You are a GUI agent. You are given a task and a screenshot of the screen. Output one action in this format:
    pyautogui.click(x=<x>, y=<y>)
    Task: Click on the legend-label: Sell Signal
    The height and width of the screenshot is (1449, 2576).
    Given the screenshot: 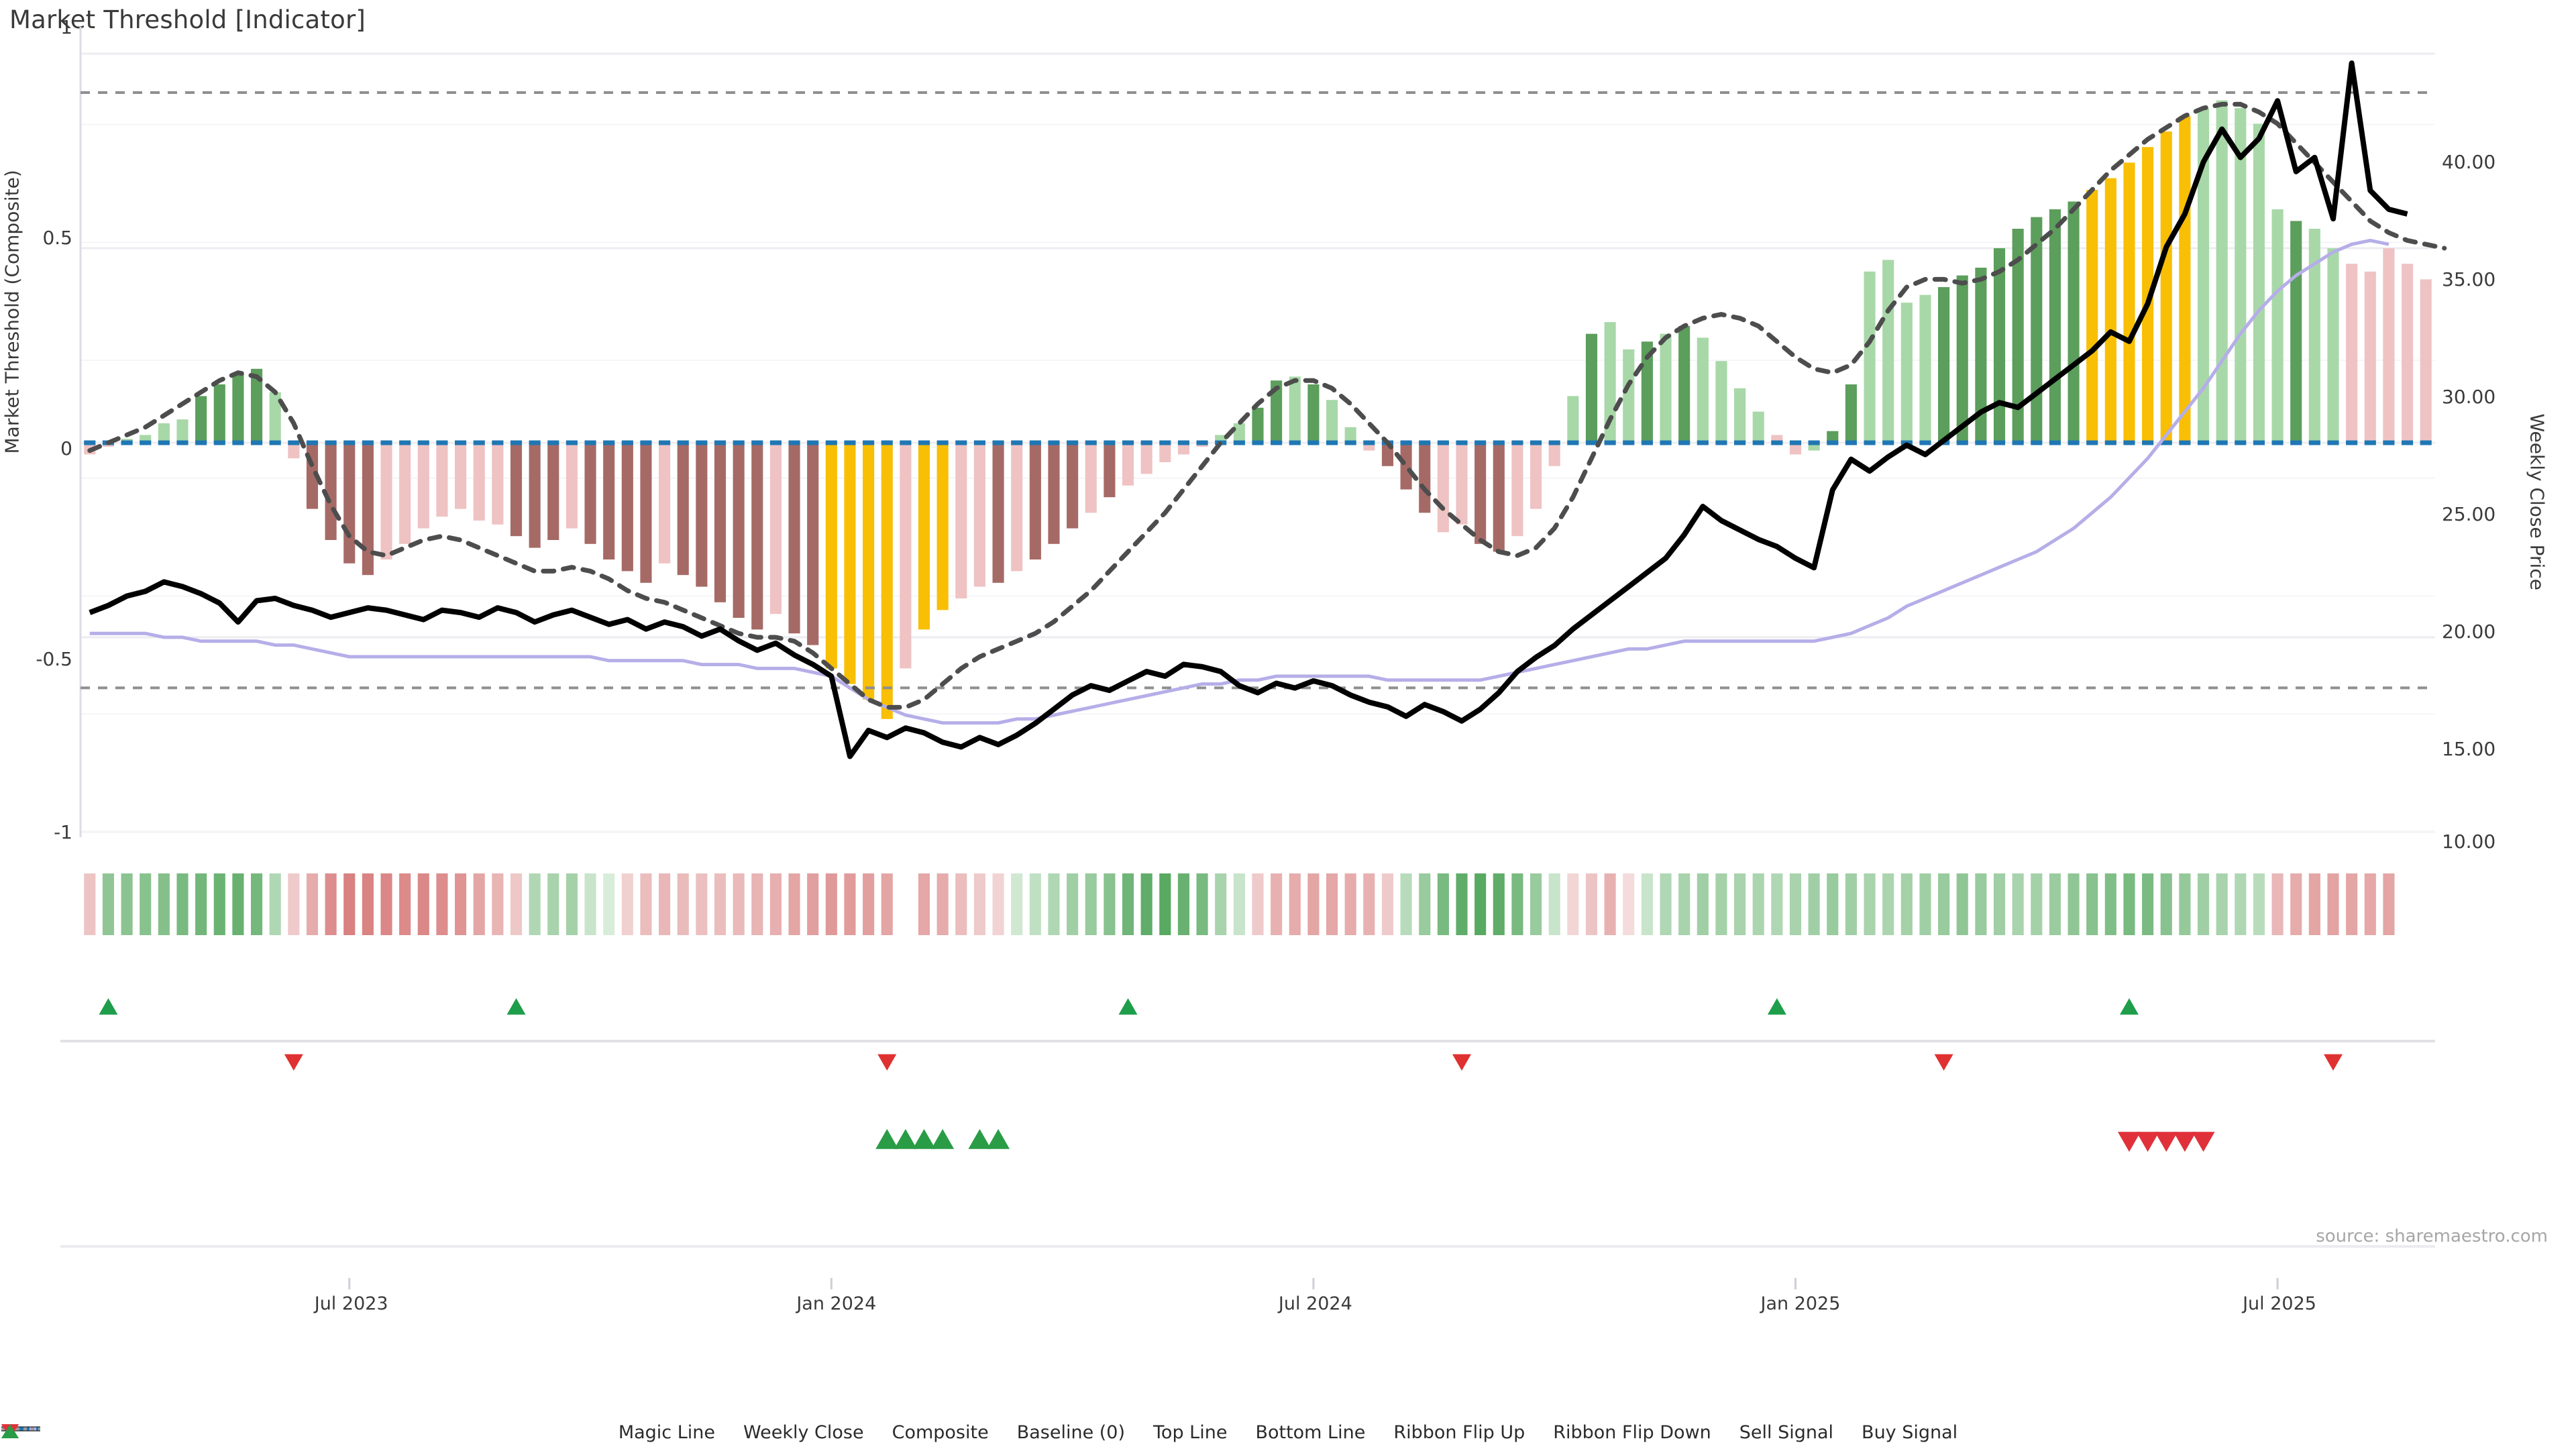 What is the action you would take?
    pyautogui.click(x=1786, y=1432)
    